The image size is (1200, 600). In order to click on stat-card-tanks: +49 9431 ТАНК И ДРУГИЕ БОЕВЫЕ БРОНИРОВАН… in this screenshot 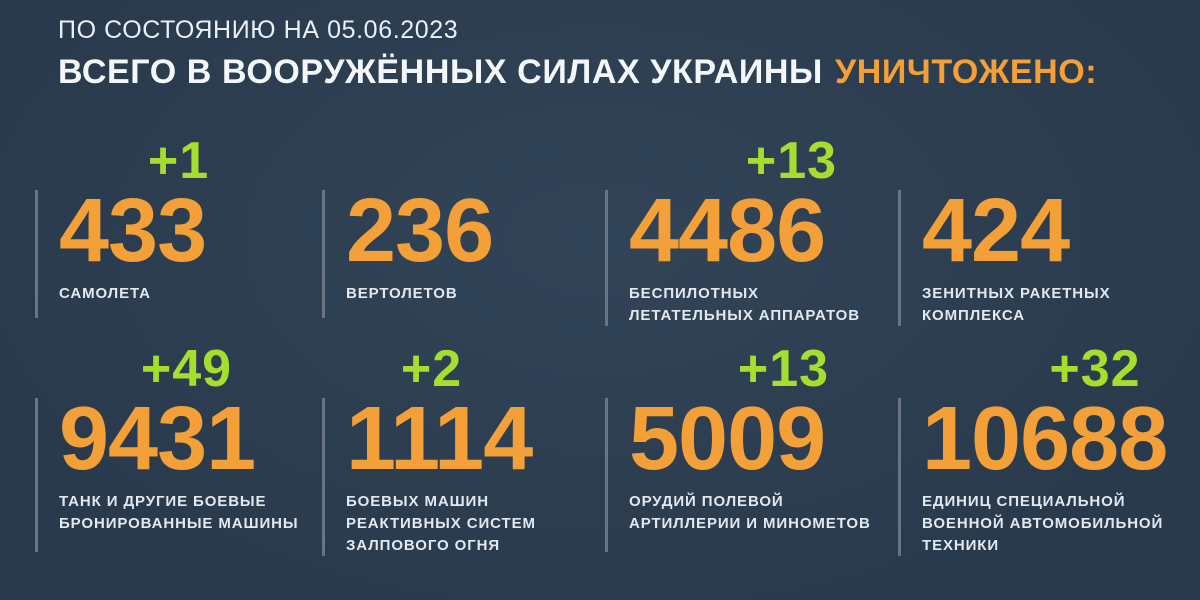, I will do `click(178, 445)`.